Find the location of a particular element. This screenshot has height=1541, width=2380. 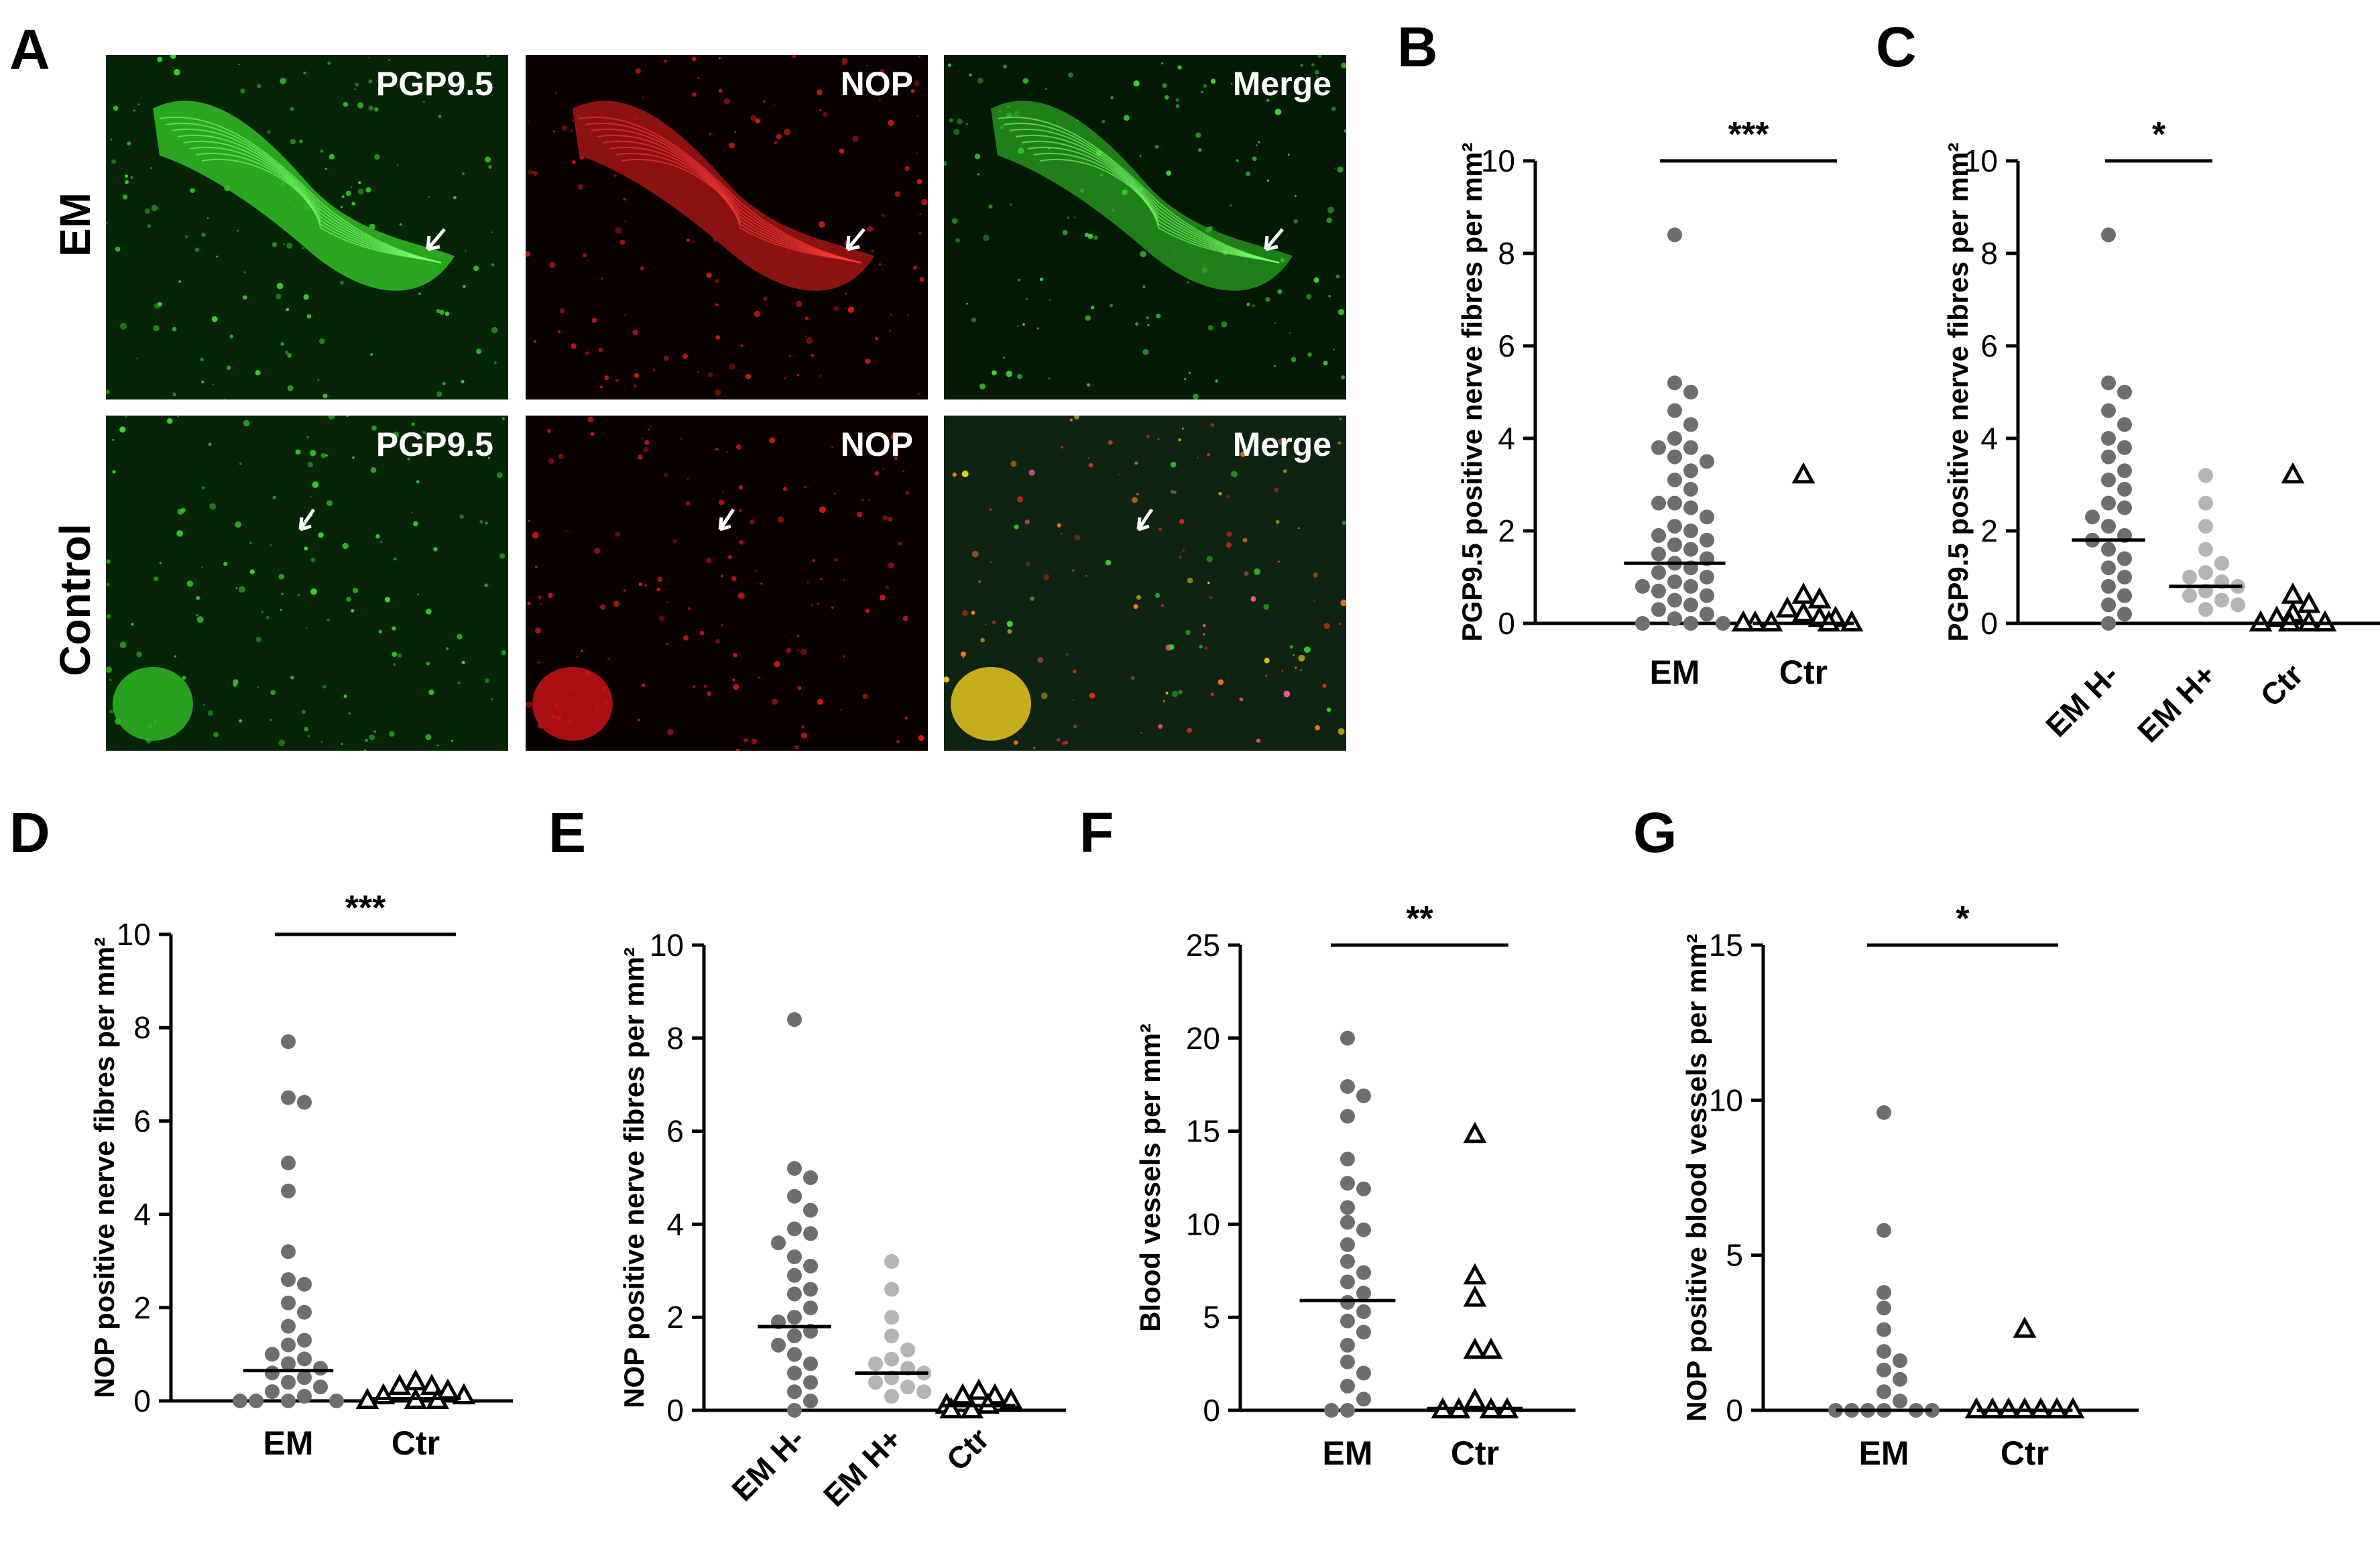

y-tick-label-c: 2 is located at coordinates (1989, 530).